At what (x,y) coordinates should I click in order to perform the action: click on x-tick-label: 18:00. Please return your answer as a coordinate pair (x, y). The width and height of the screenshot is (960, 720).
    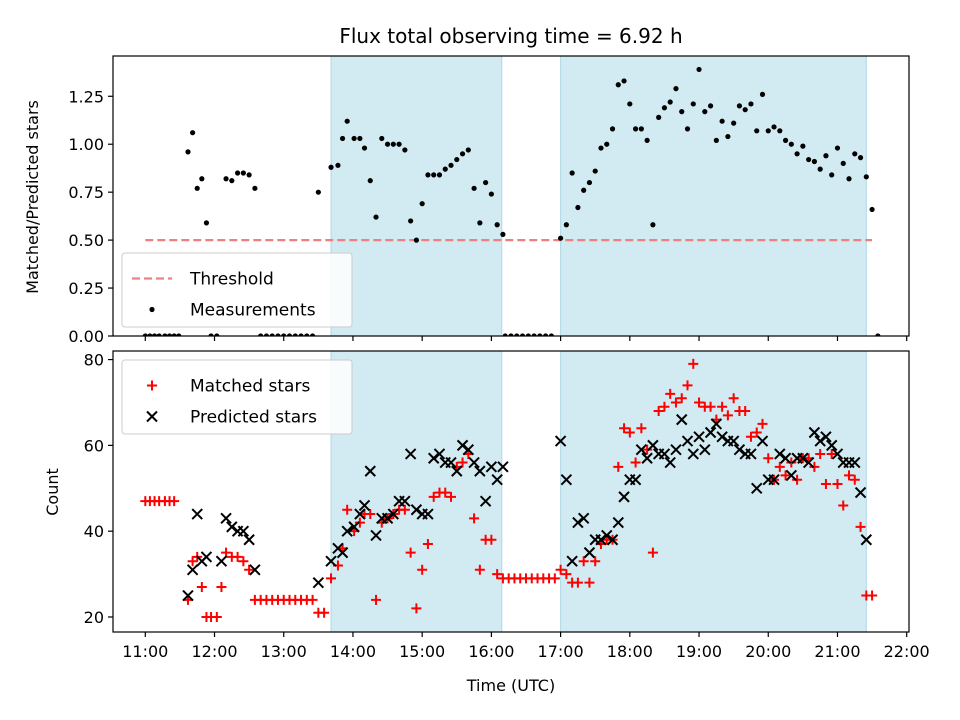
    Looking at the image, I should click on (630, 651).